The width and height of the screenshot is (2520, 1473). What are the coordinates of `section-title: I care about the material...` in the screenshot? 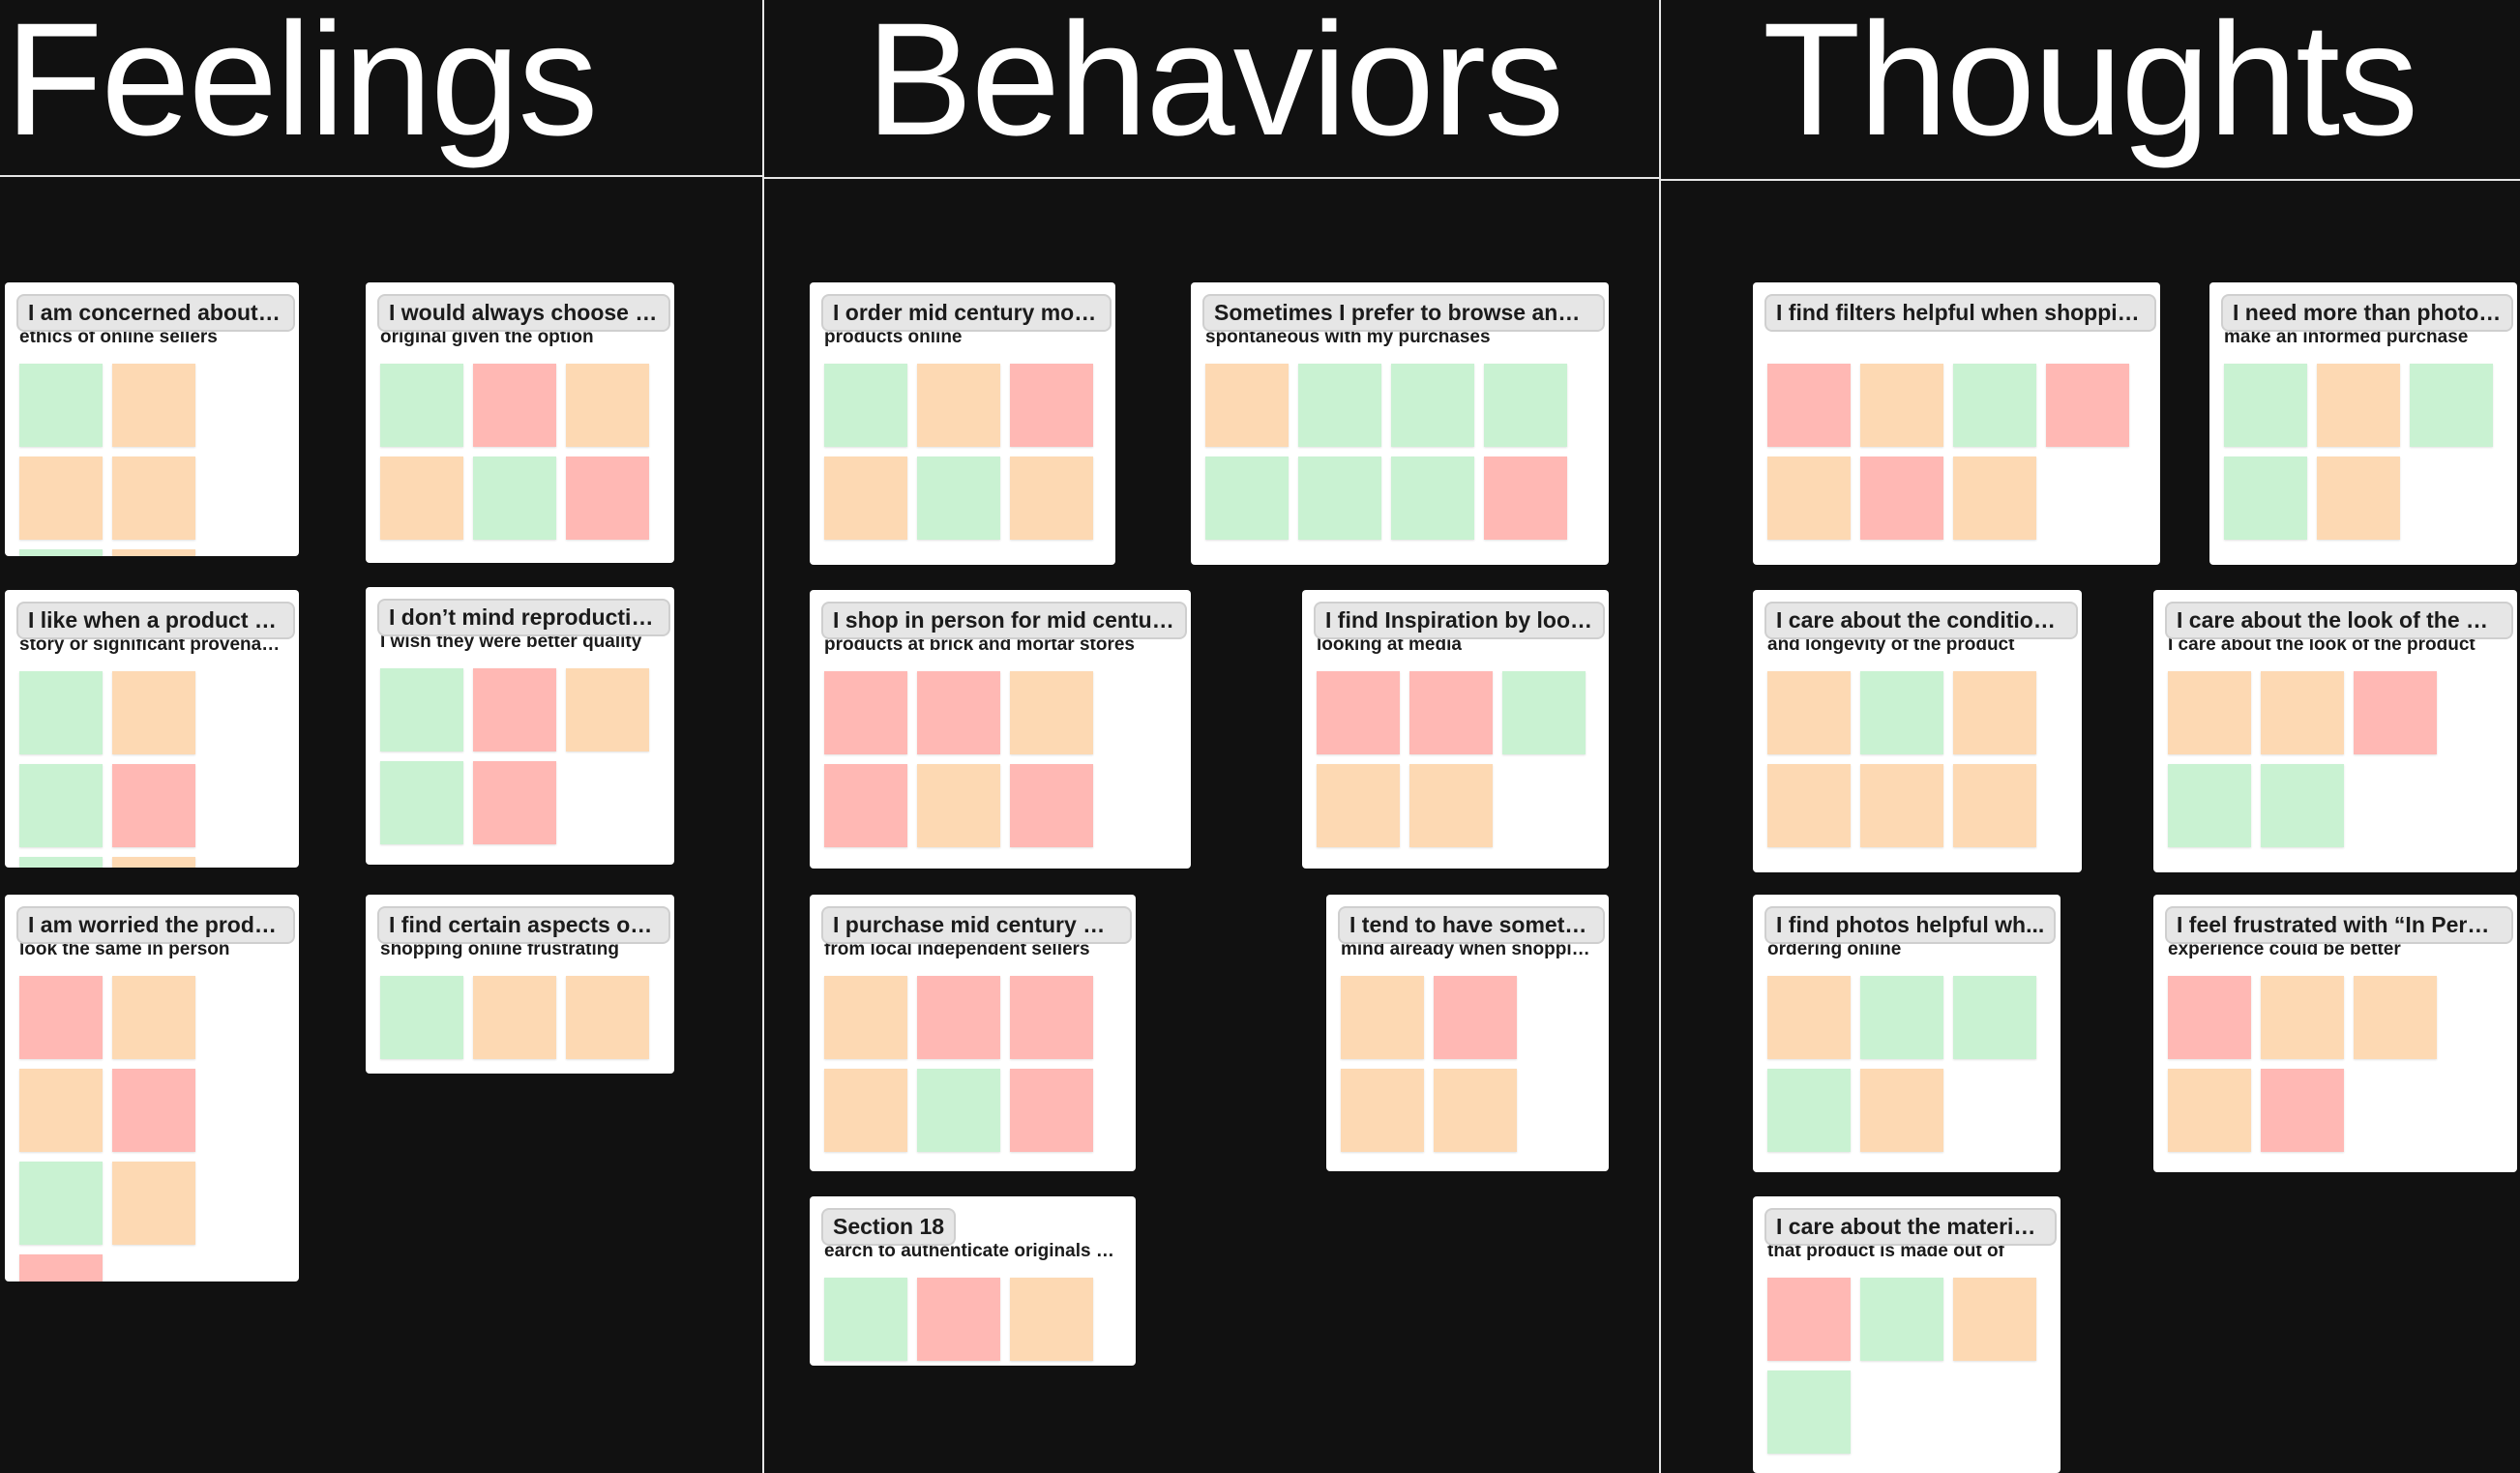 It's located at (1911, 1227).